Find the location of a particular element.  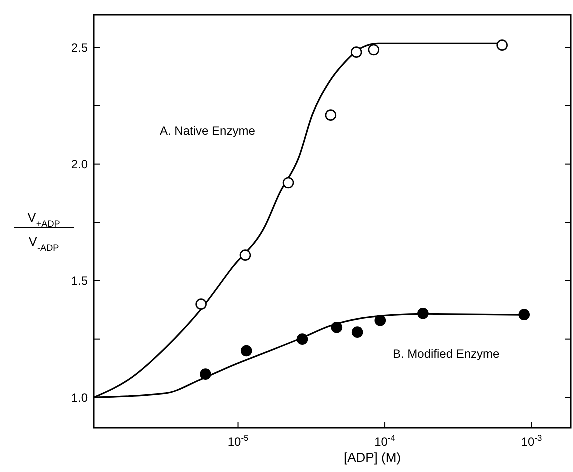

x-axis-title: [ADP] (M) is located at coordinates (373, 457).